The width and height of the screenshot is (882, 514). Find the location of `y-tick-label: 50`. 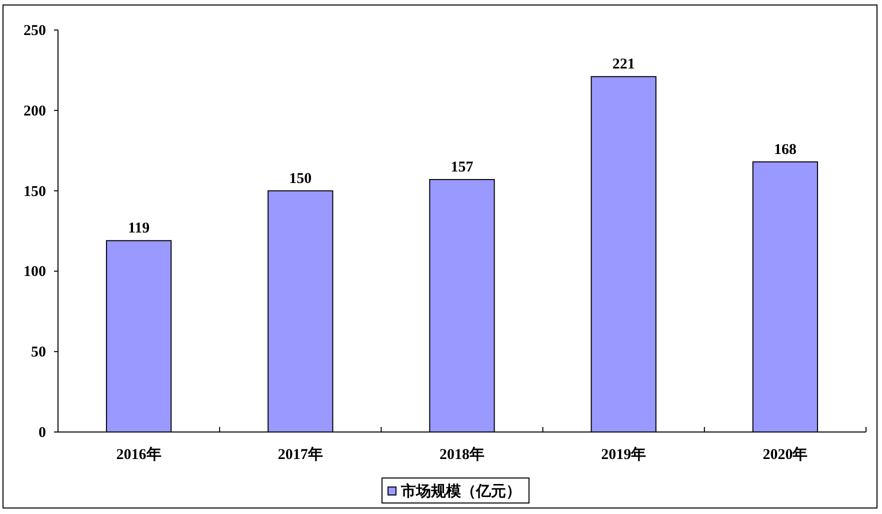

y-tick-label: 50 is located at coordinates (38, 352).